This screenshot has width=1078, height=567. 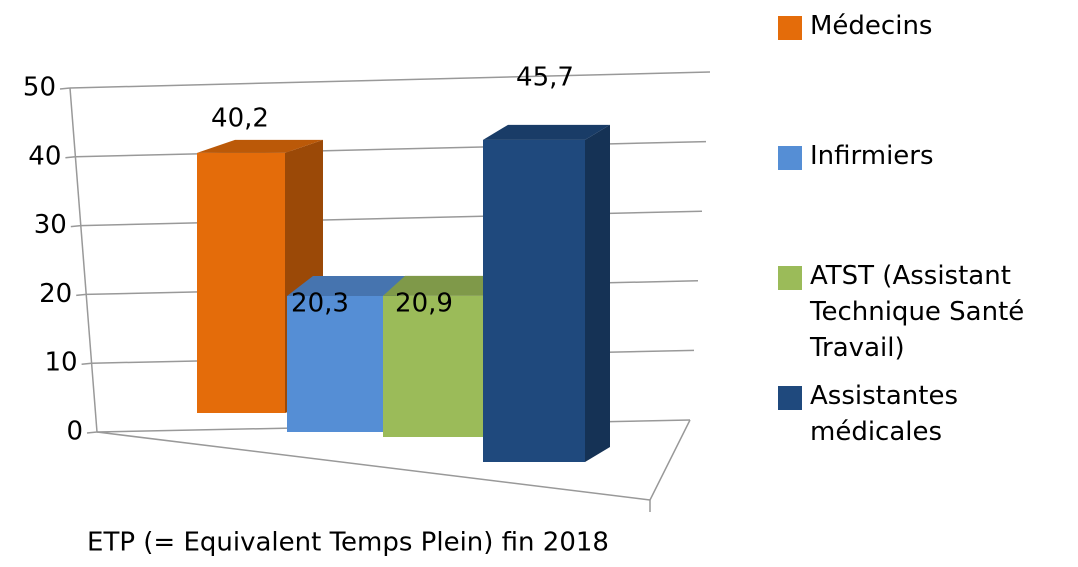 I want to click on legend-label: Médecins, so click(x=871, y=26).